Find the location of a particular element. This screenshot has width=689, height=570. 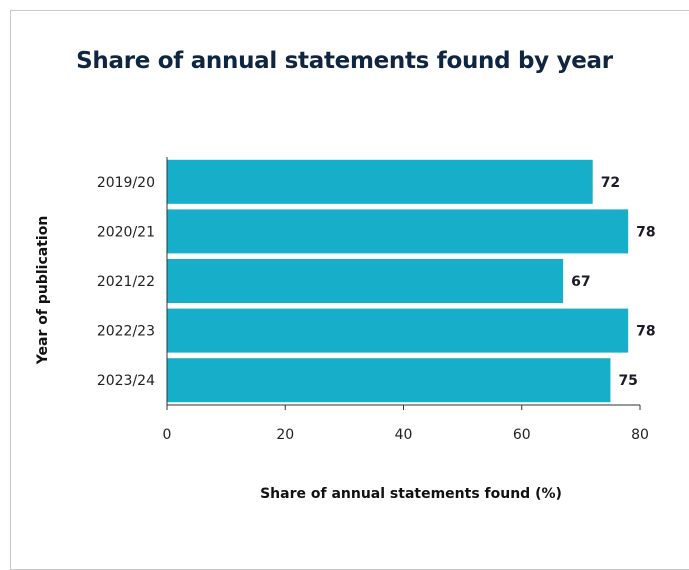

x-tick-label: 40 is located at coordinates (404, 435).